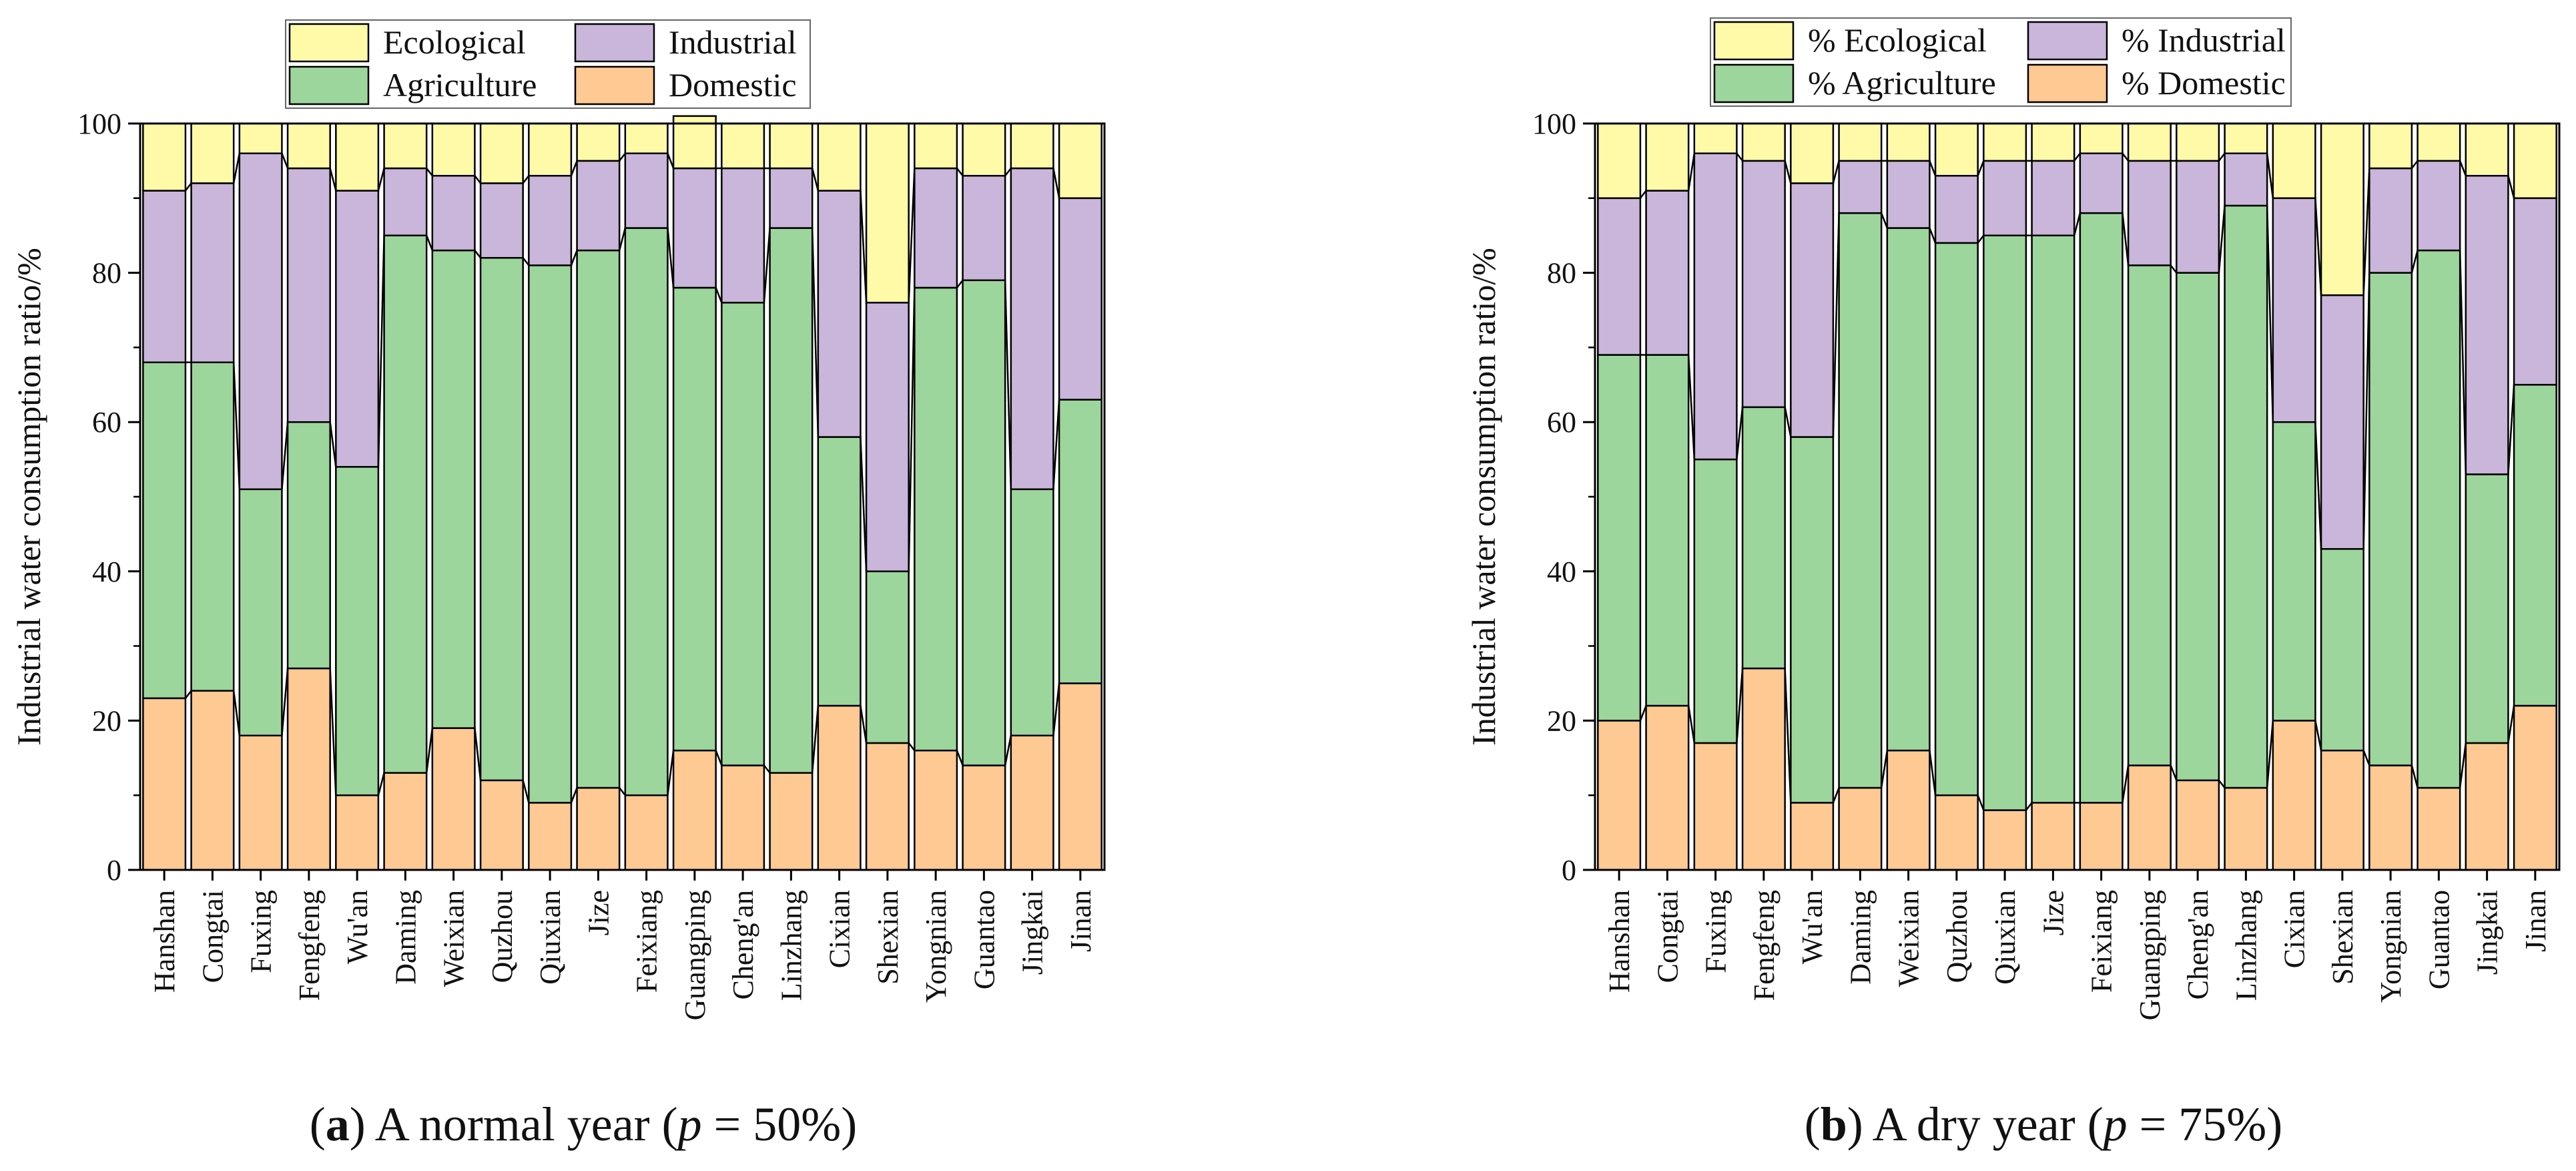 The image size is (2576, 1171). Describe the element at coordinates (2390, 146) in the screenshot. I see `bar-segment-ecological-yongnian` at that location.